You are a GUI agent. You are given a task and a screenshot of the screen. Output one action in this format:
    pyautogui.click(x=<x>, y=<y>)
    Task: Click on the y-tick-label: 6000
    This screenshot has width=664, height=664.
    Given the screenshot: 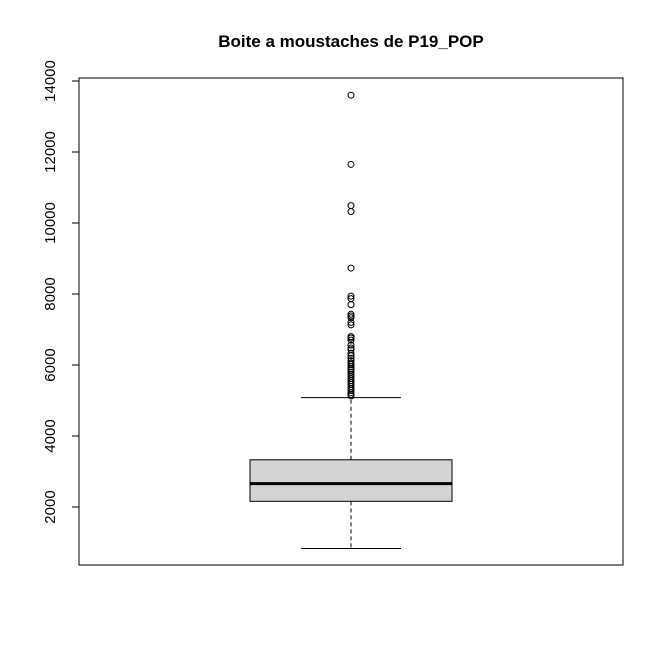 What is the action you would take?
    pyautogui.click(x=50, y=364)
    